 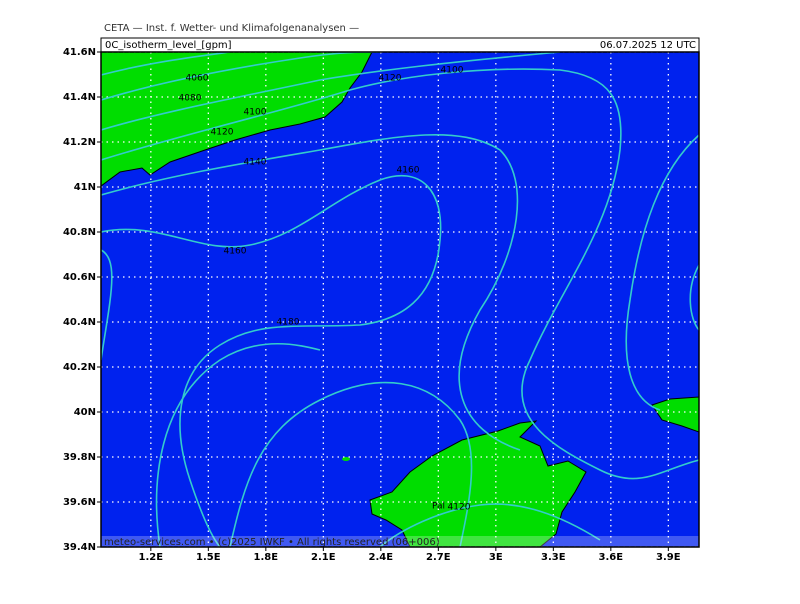 I want to click on parameter-label: 0C_isotherm_level_[gpm], so click(x=168, y=45).